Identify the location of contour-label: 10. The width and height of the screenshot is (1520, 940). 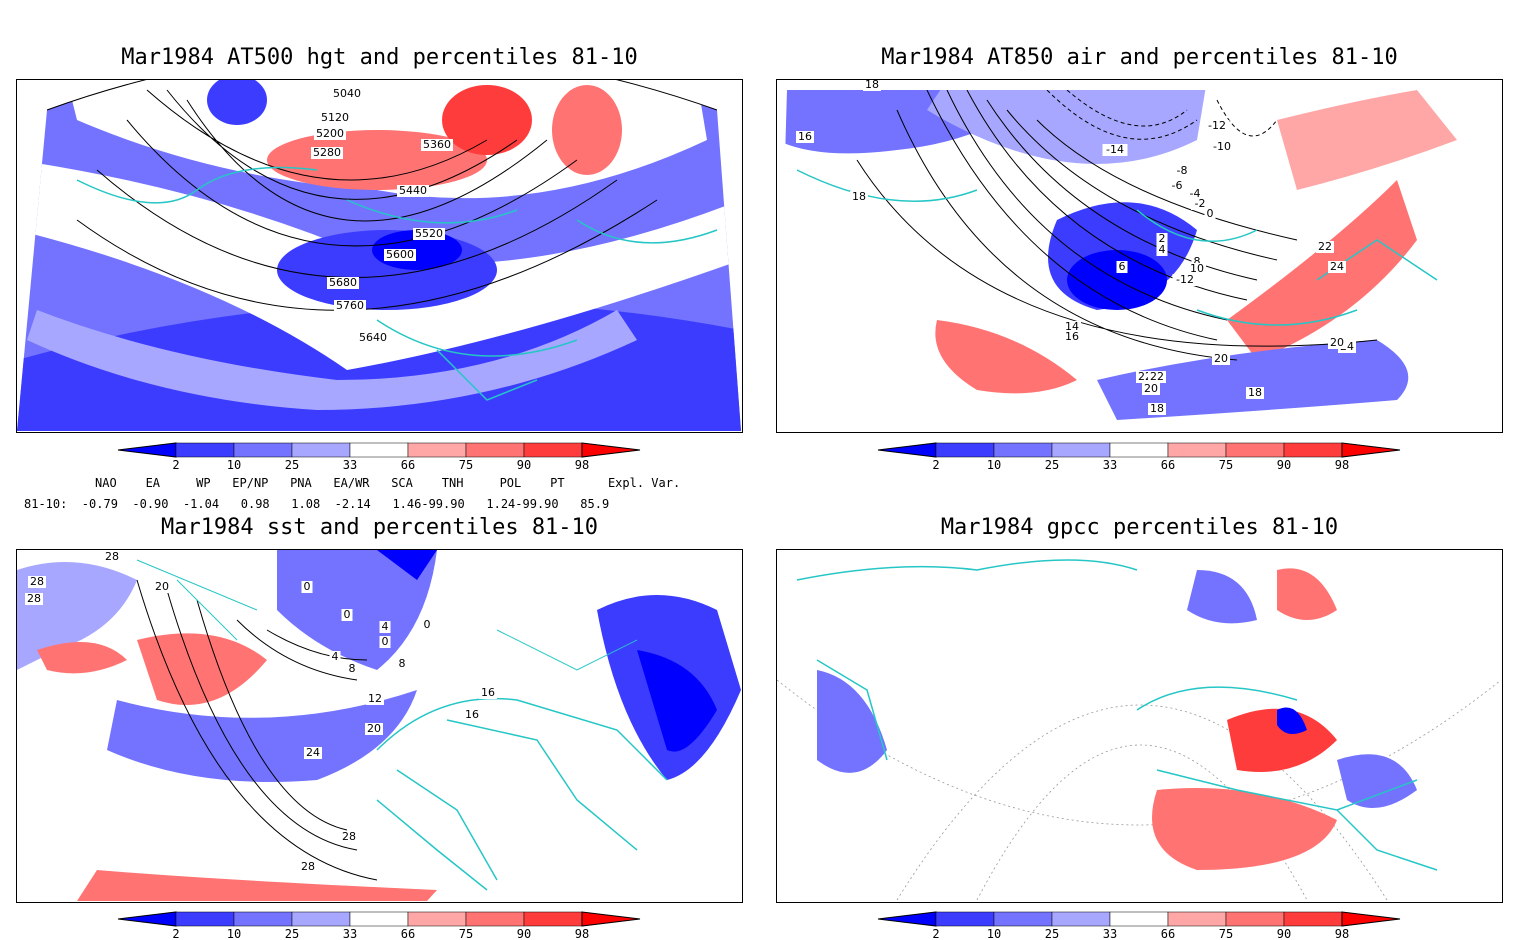
(1197, 268).